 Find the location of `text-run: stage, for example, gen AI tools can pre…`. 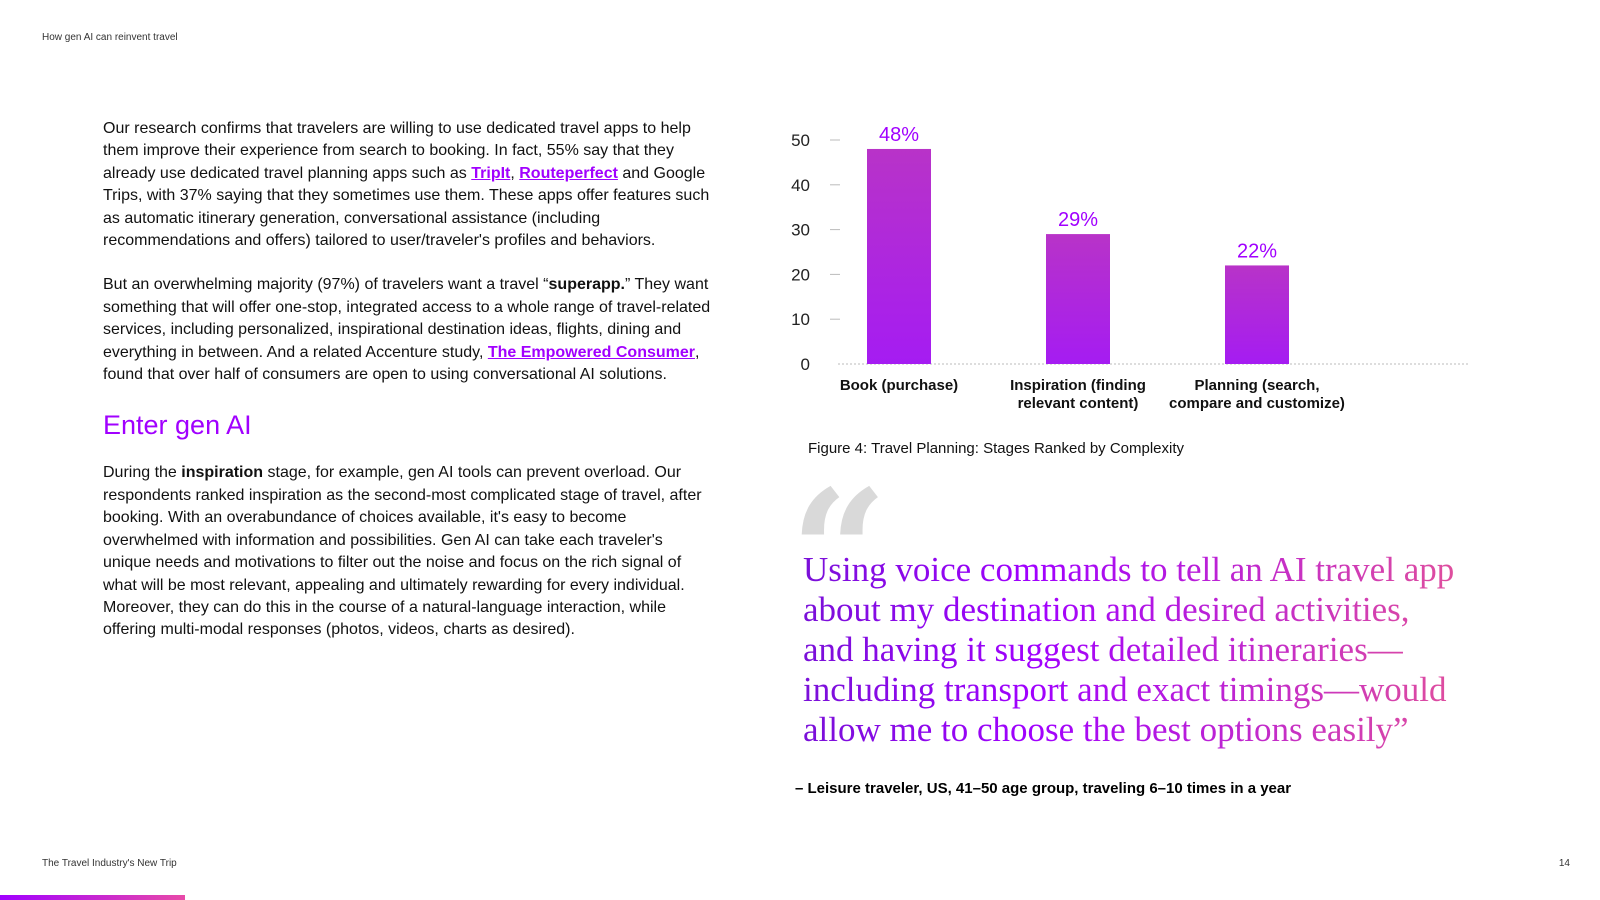

text-run: stage, for example, gen AI tools can pre… is located at coordinates (402, 551).